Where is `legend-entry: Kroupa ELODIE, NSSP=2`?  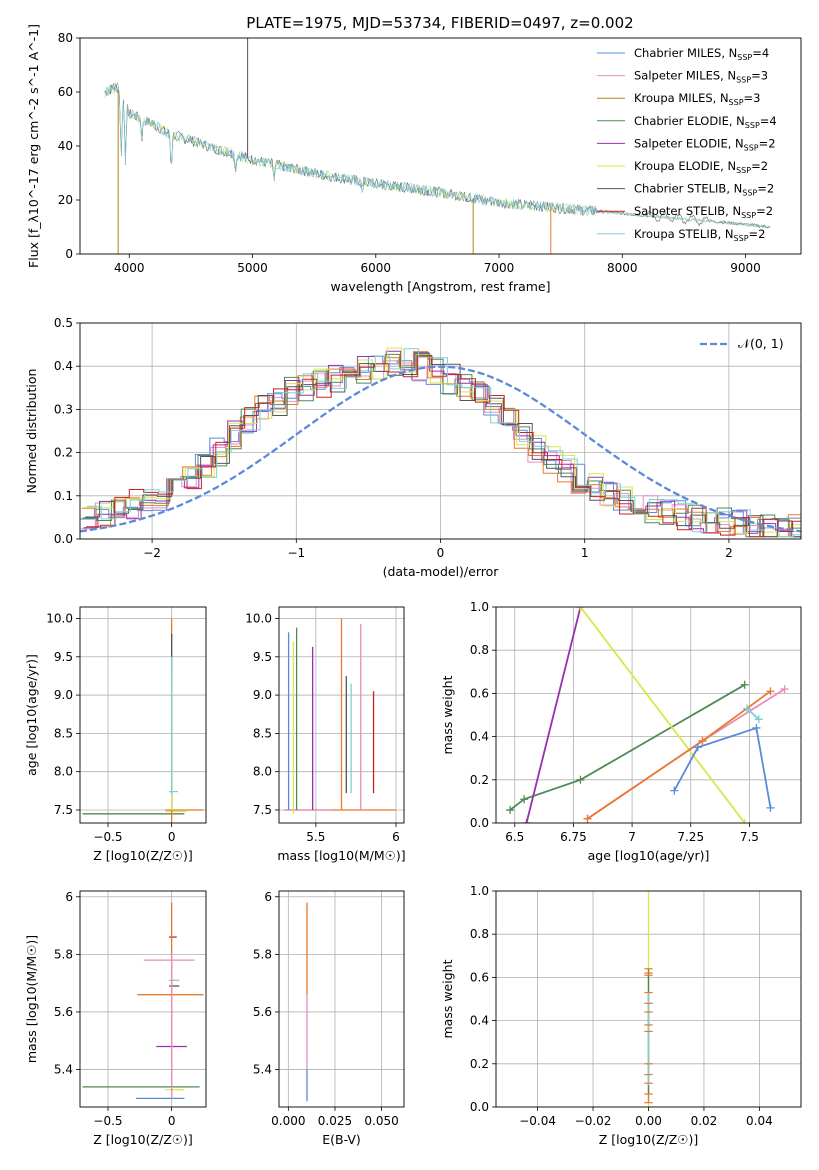 legend-entry: Kroupa ELODIE, NSSP=2 is located at coordinates (701, 167).